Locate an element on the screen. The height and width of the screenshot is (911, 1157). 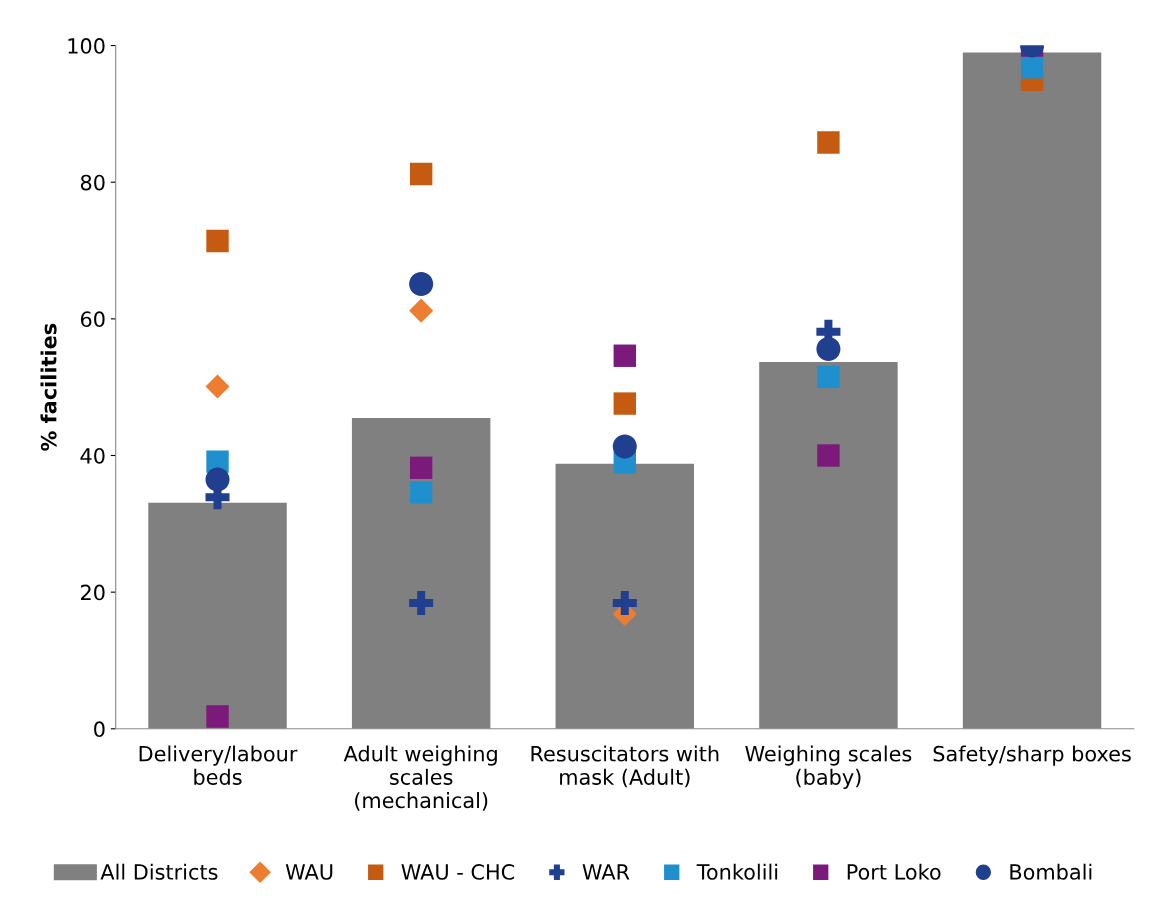
y-tick-label: 40 is located at coordinates (92, 455).